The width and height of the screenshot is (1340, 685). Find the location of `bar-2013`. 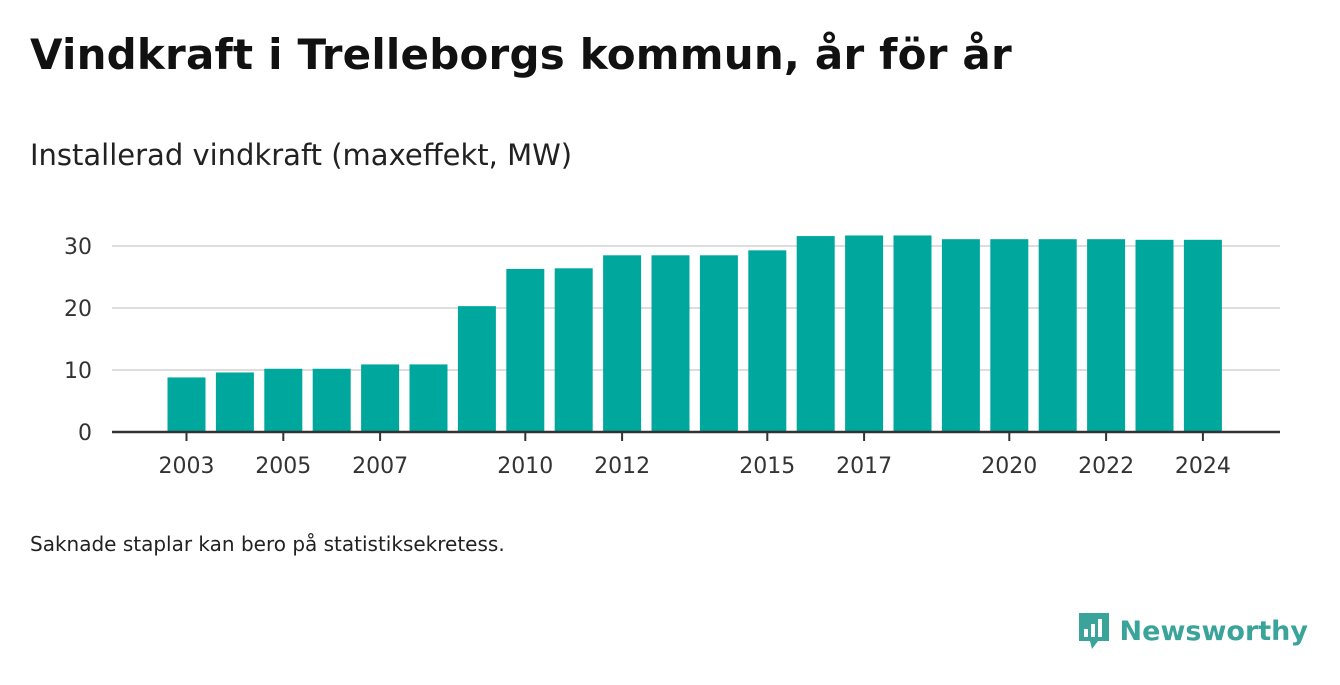

bar-2013 is located at coordinates (670, 343).